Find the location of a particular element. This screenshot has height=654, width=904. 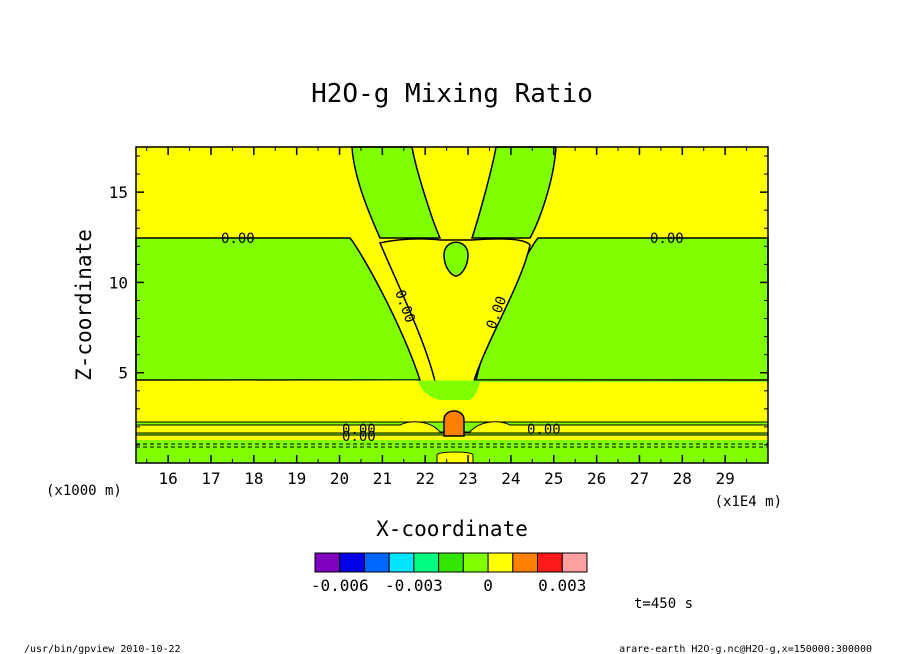

time-label: t=450 s is located at coordinates (663, 604).